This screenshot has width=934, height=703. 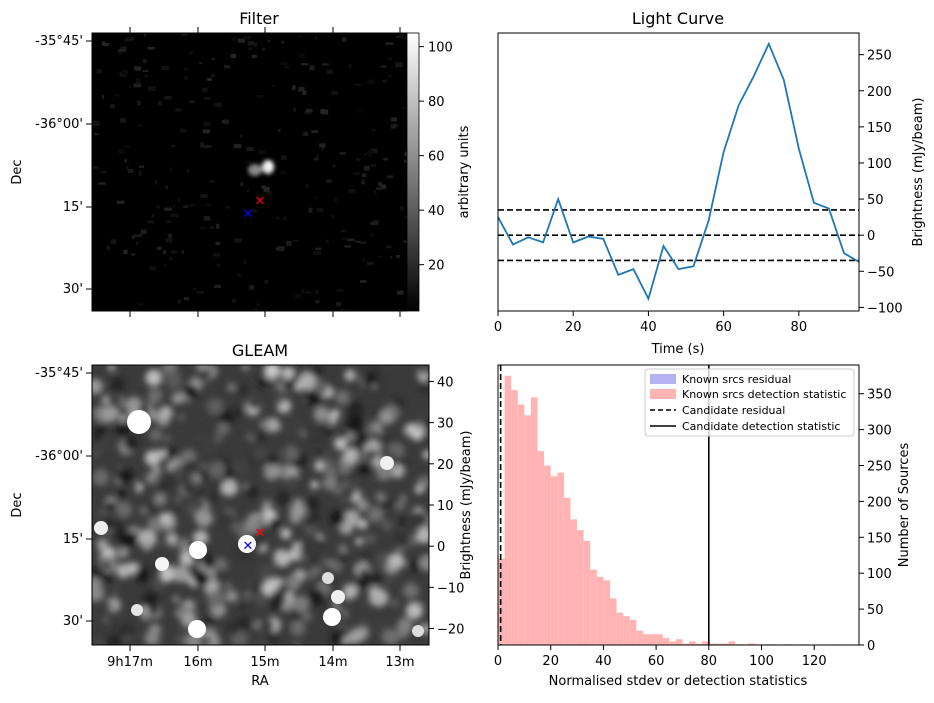 What do you see at coordinates (436, 157) in the screenshot?
I see `filter-colorbar-tick-label: 60` at bounding box center [436, 157].